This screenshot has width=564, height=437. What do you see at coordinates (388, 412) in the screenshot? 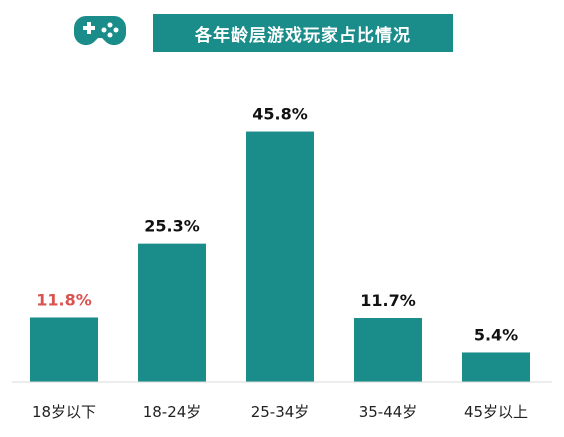
I see `category-label-3: 35-44岁` at bounding box center [388, 412].